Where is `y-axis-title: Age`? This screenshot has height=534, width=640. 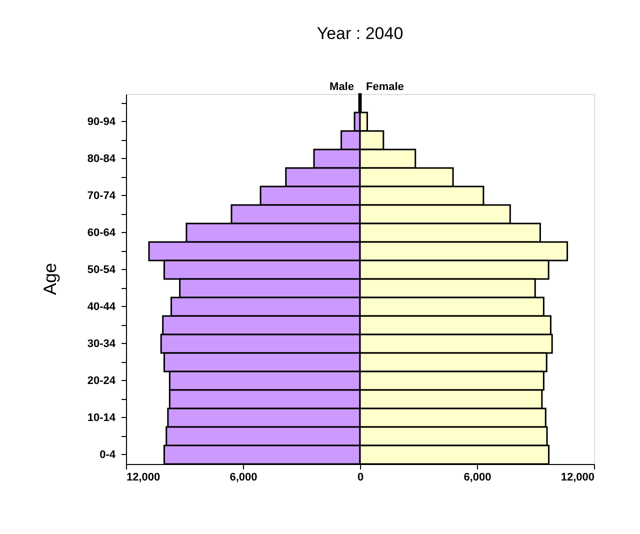
y-axis-title: Age is located at coordinates (50, 279).